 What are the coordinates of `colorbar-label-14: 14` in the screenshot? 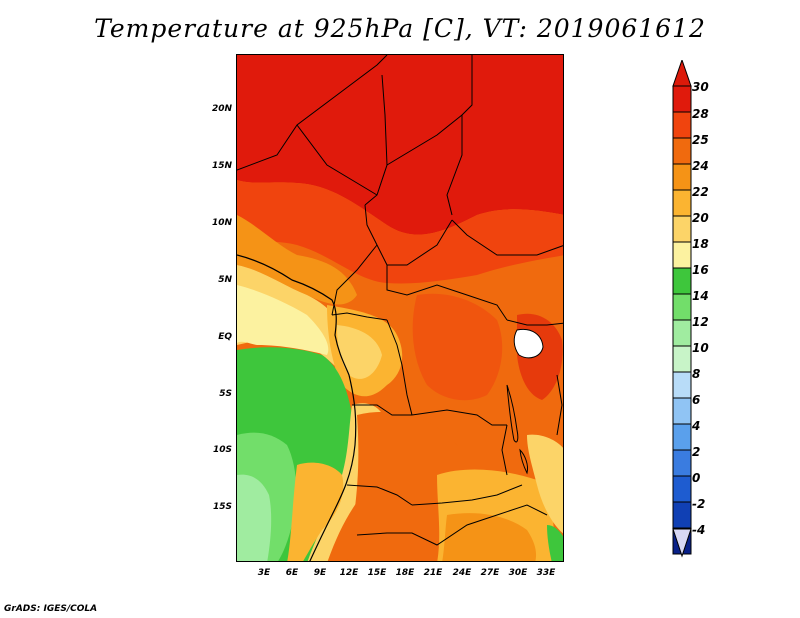 It's located at (700, 296).